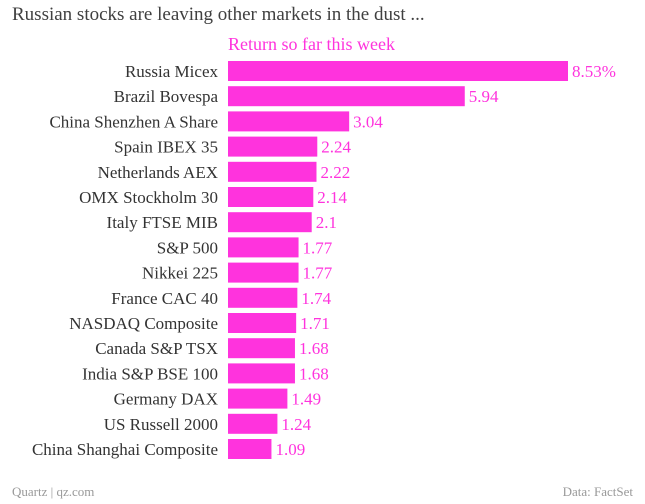 The image size is (645, 504). Describe the element at coordinates (150, 373) in the screenshot. I see `category-label: India S&P BSE 100` at that location.